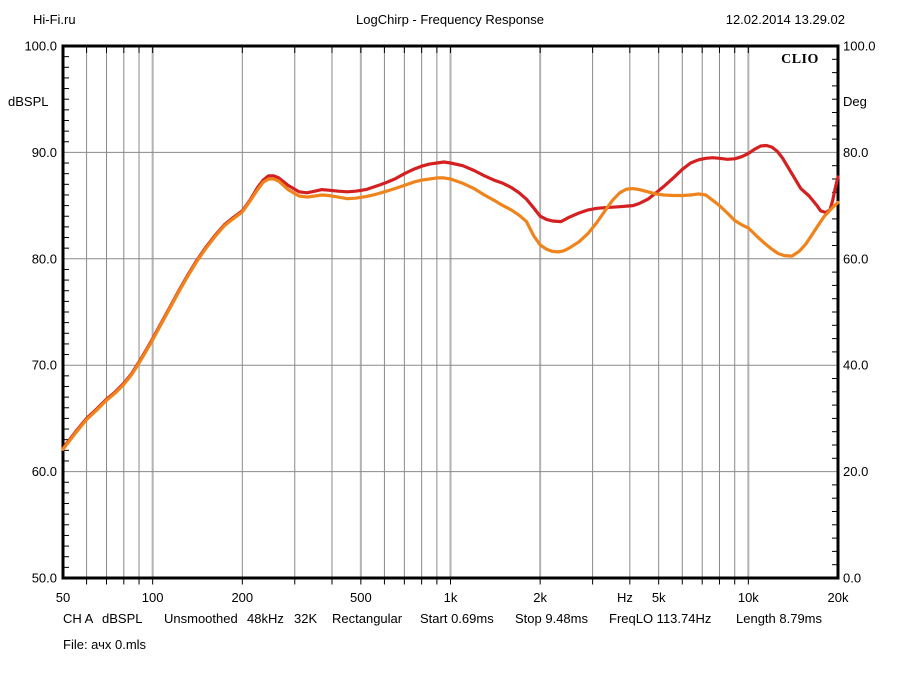  Describe the element at coordinates (625, 597) in the screenshot. I see `x-axis-unit-label: Hz` at that location.